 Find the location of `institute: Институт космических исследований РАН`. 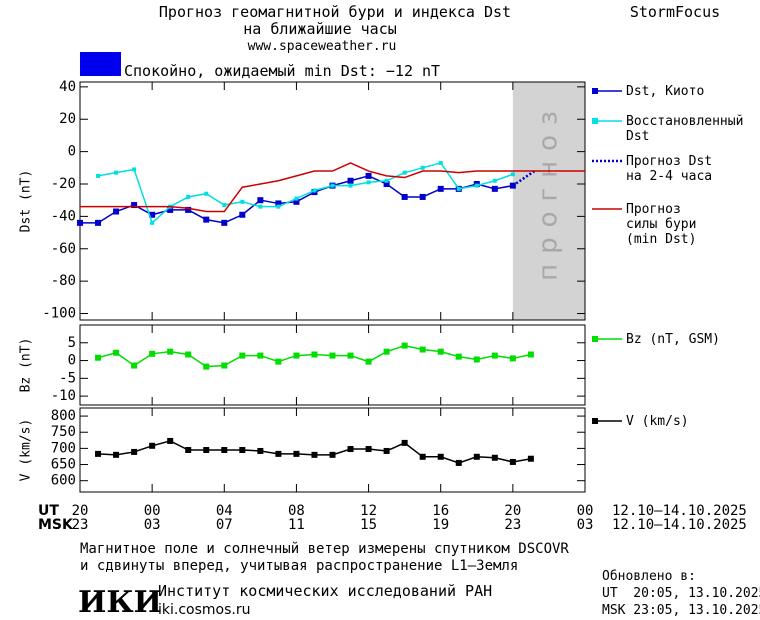

institute: Институт космических исследований РАН is located at coordinates (325, 591).